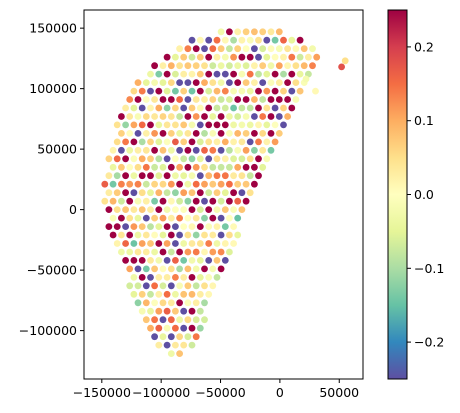  I want to click on colorbar-tick-label: 0.1, so click(424, 120).